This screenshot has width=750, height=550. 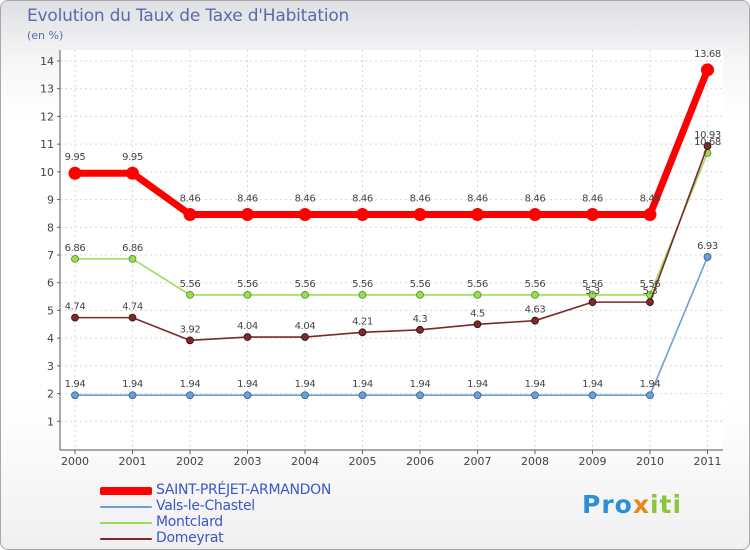 What do you see at coordinates (305, 326) in the screenshot?
I see `data-label-3-4: 4.04` at bounding box center [305, 326].